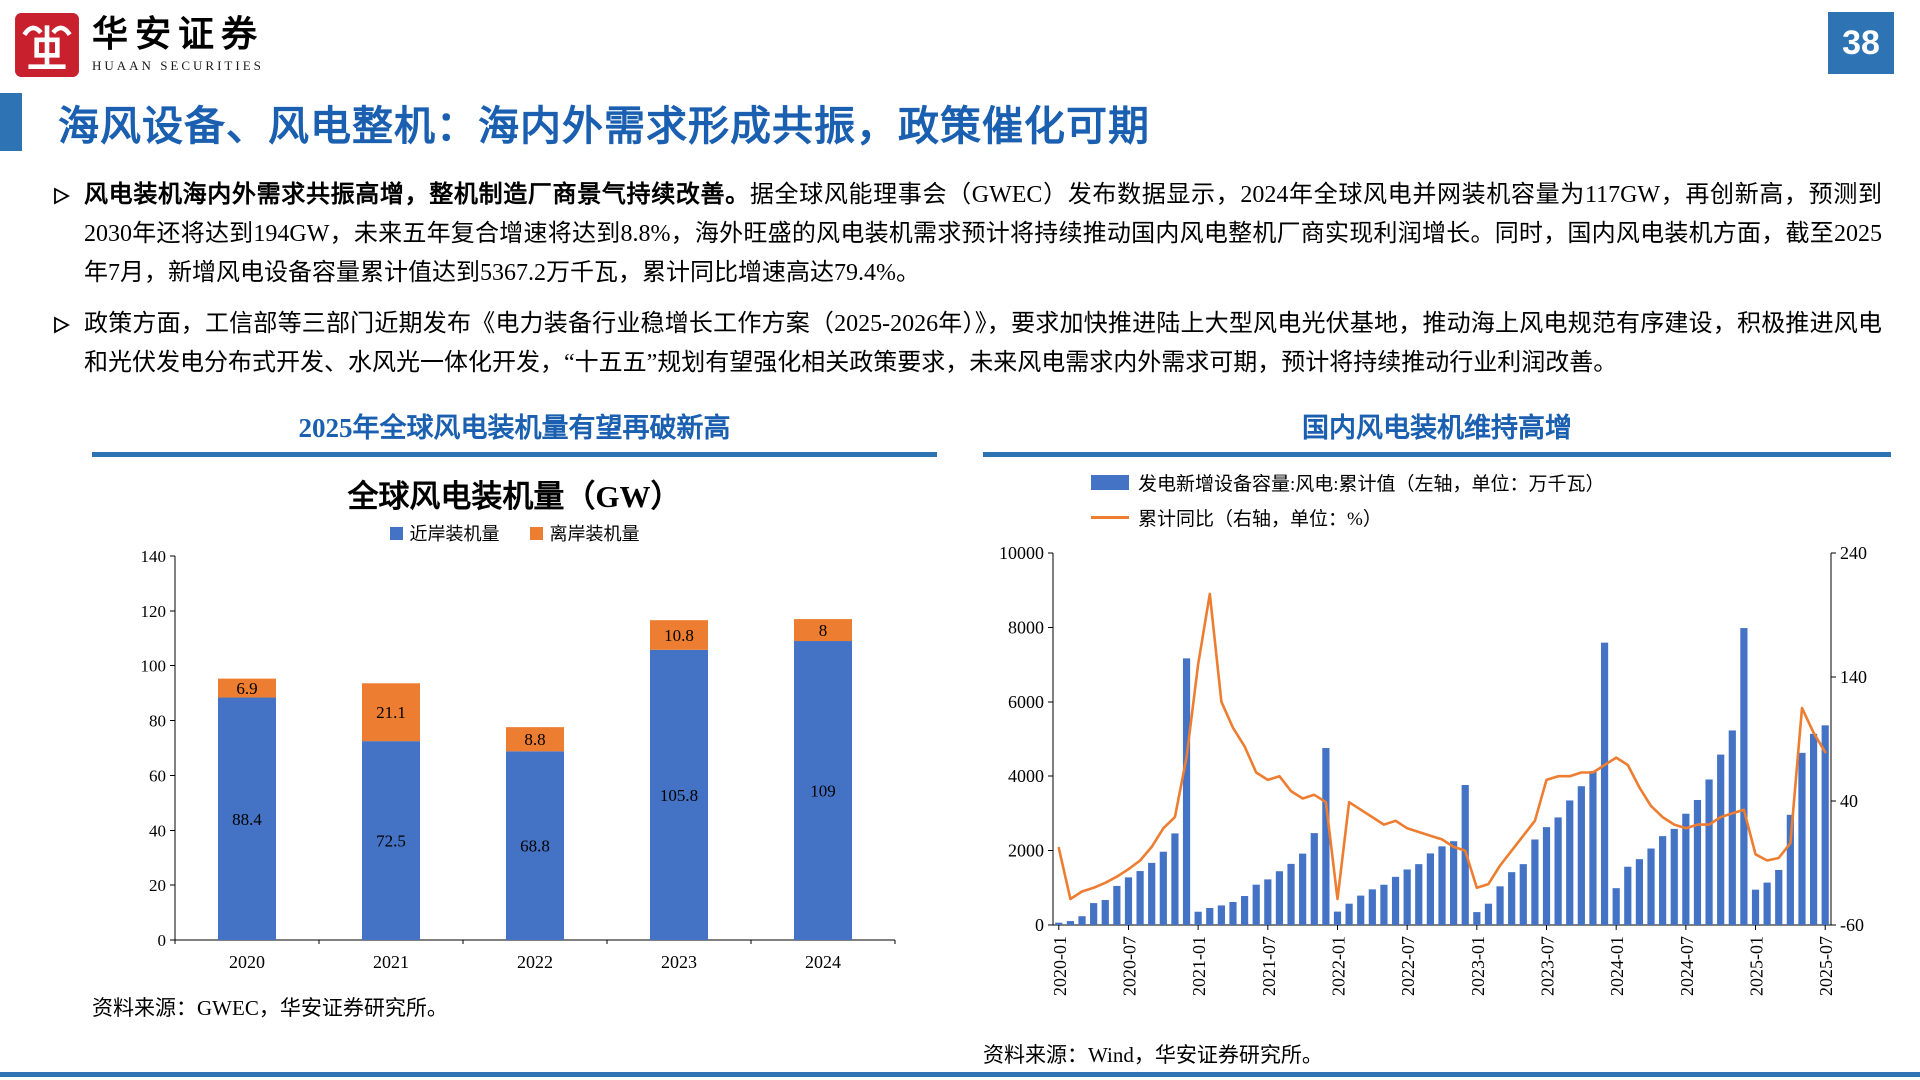  I want to click on left-axis-labels: 0 2000 4000 6000 8000 10000, so click(1021, 739).